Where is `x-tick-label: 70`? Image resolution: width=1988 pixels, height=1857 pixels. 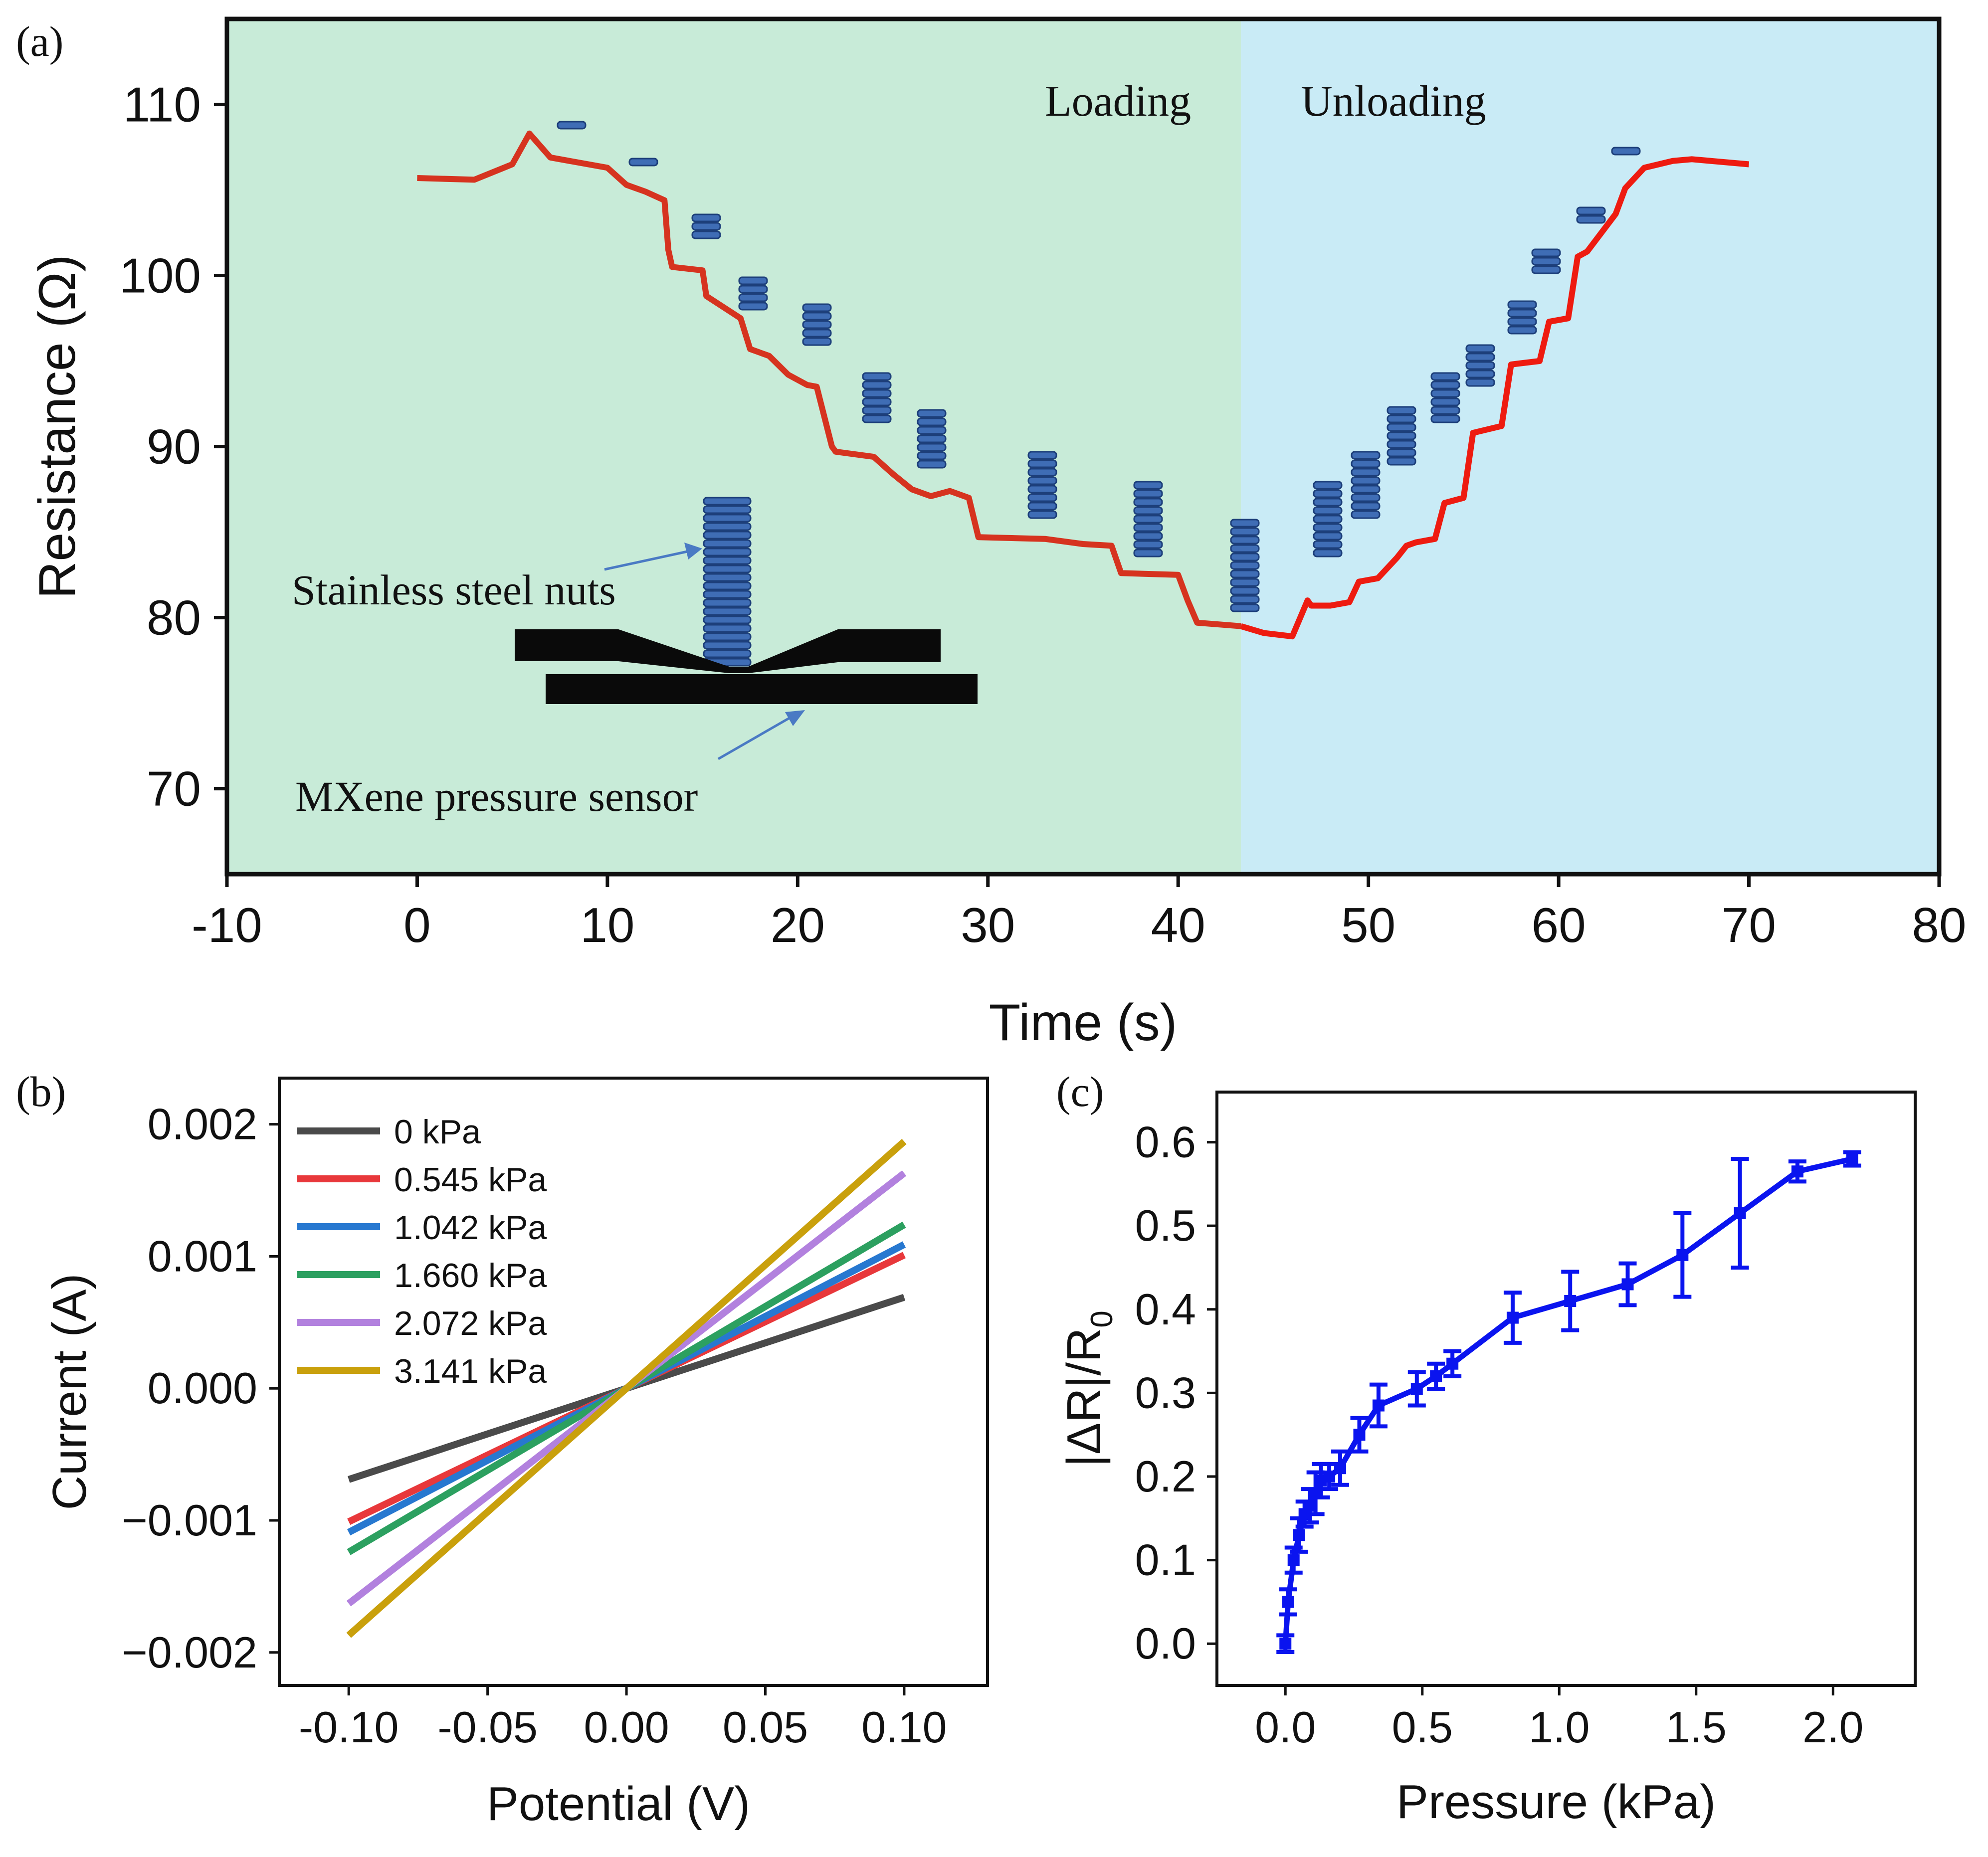 x-tick-label: 70 is located at coordinates (1749, 925).